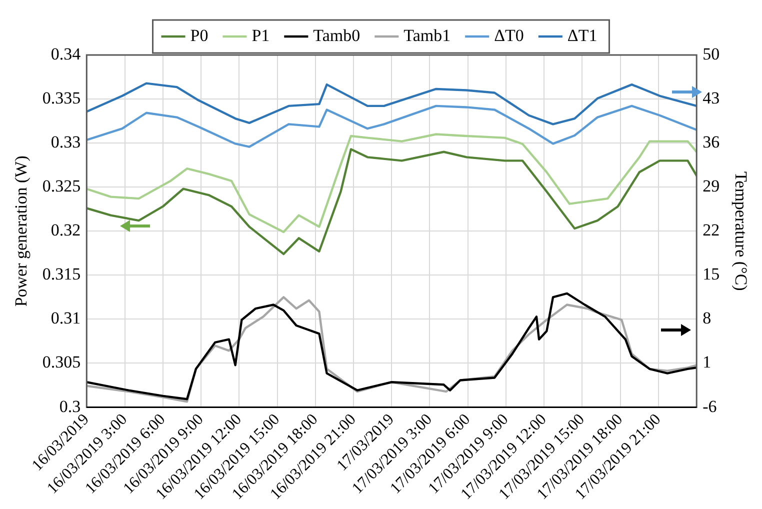 Image resolution: width=762 pixels, height=509 pixels. What do you see at coordinates (707, 318) in the screenshot?
I see `y2-tick-label: 8` at bounding box center [707, 318].